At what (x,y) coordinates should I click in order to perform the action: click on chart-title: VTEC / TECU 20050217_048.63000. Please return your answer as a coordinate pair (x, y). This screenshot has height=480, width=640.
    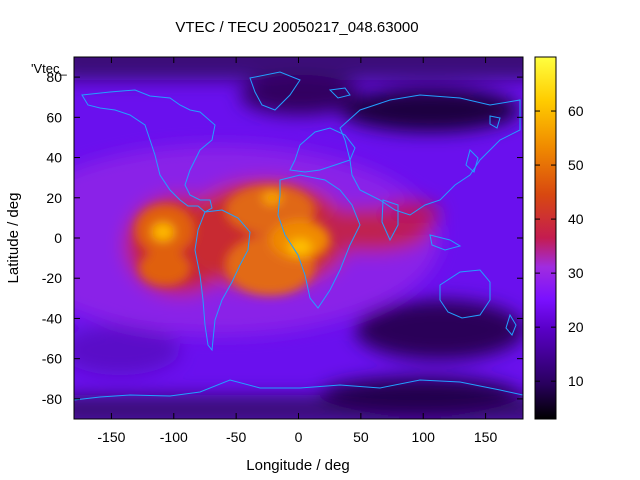
    Looking at the image, I should click on (296, 27).